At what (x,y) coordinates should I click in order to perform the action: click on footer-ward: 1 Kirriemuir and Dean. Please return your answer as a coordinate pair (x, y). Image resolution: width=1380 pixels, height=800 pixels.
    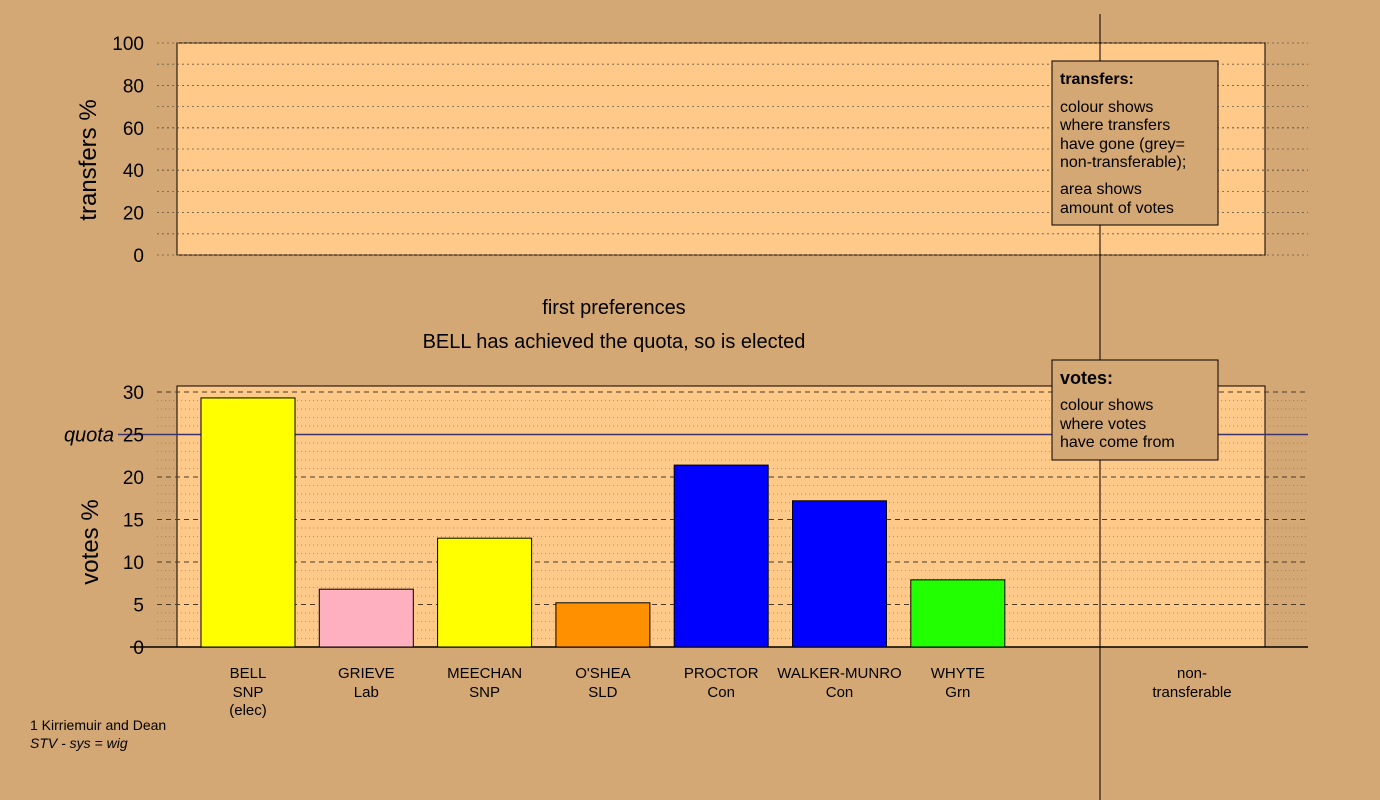
    Looking at the image, I should click on (98, 725).